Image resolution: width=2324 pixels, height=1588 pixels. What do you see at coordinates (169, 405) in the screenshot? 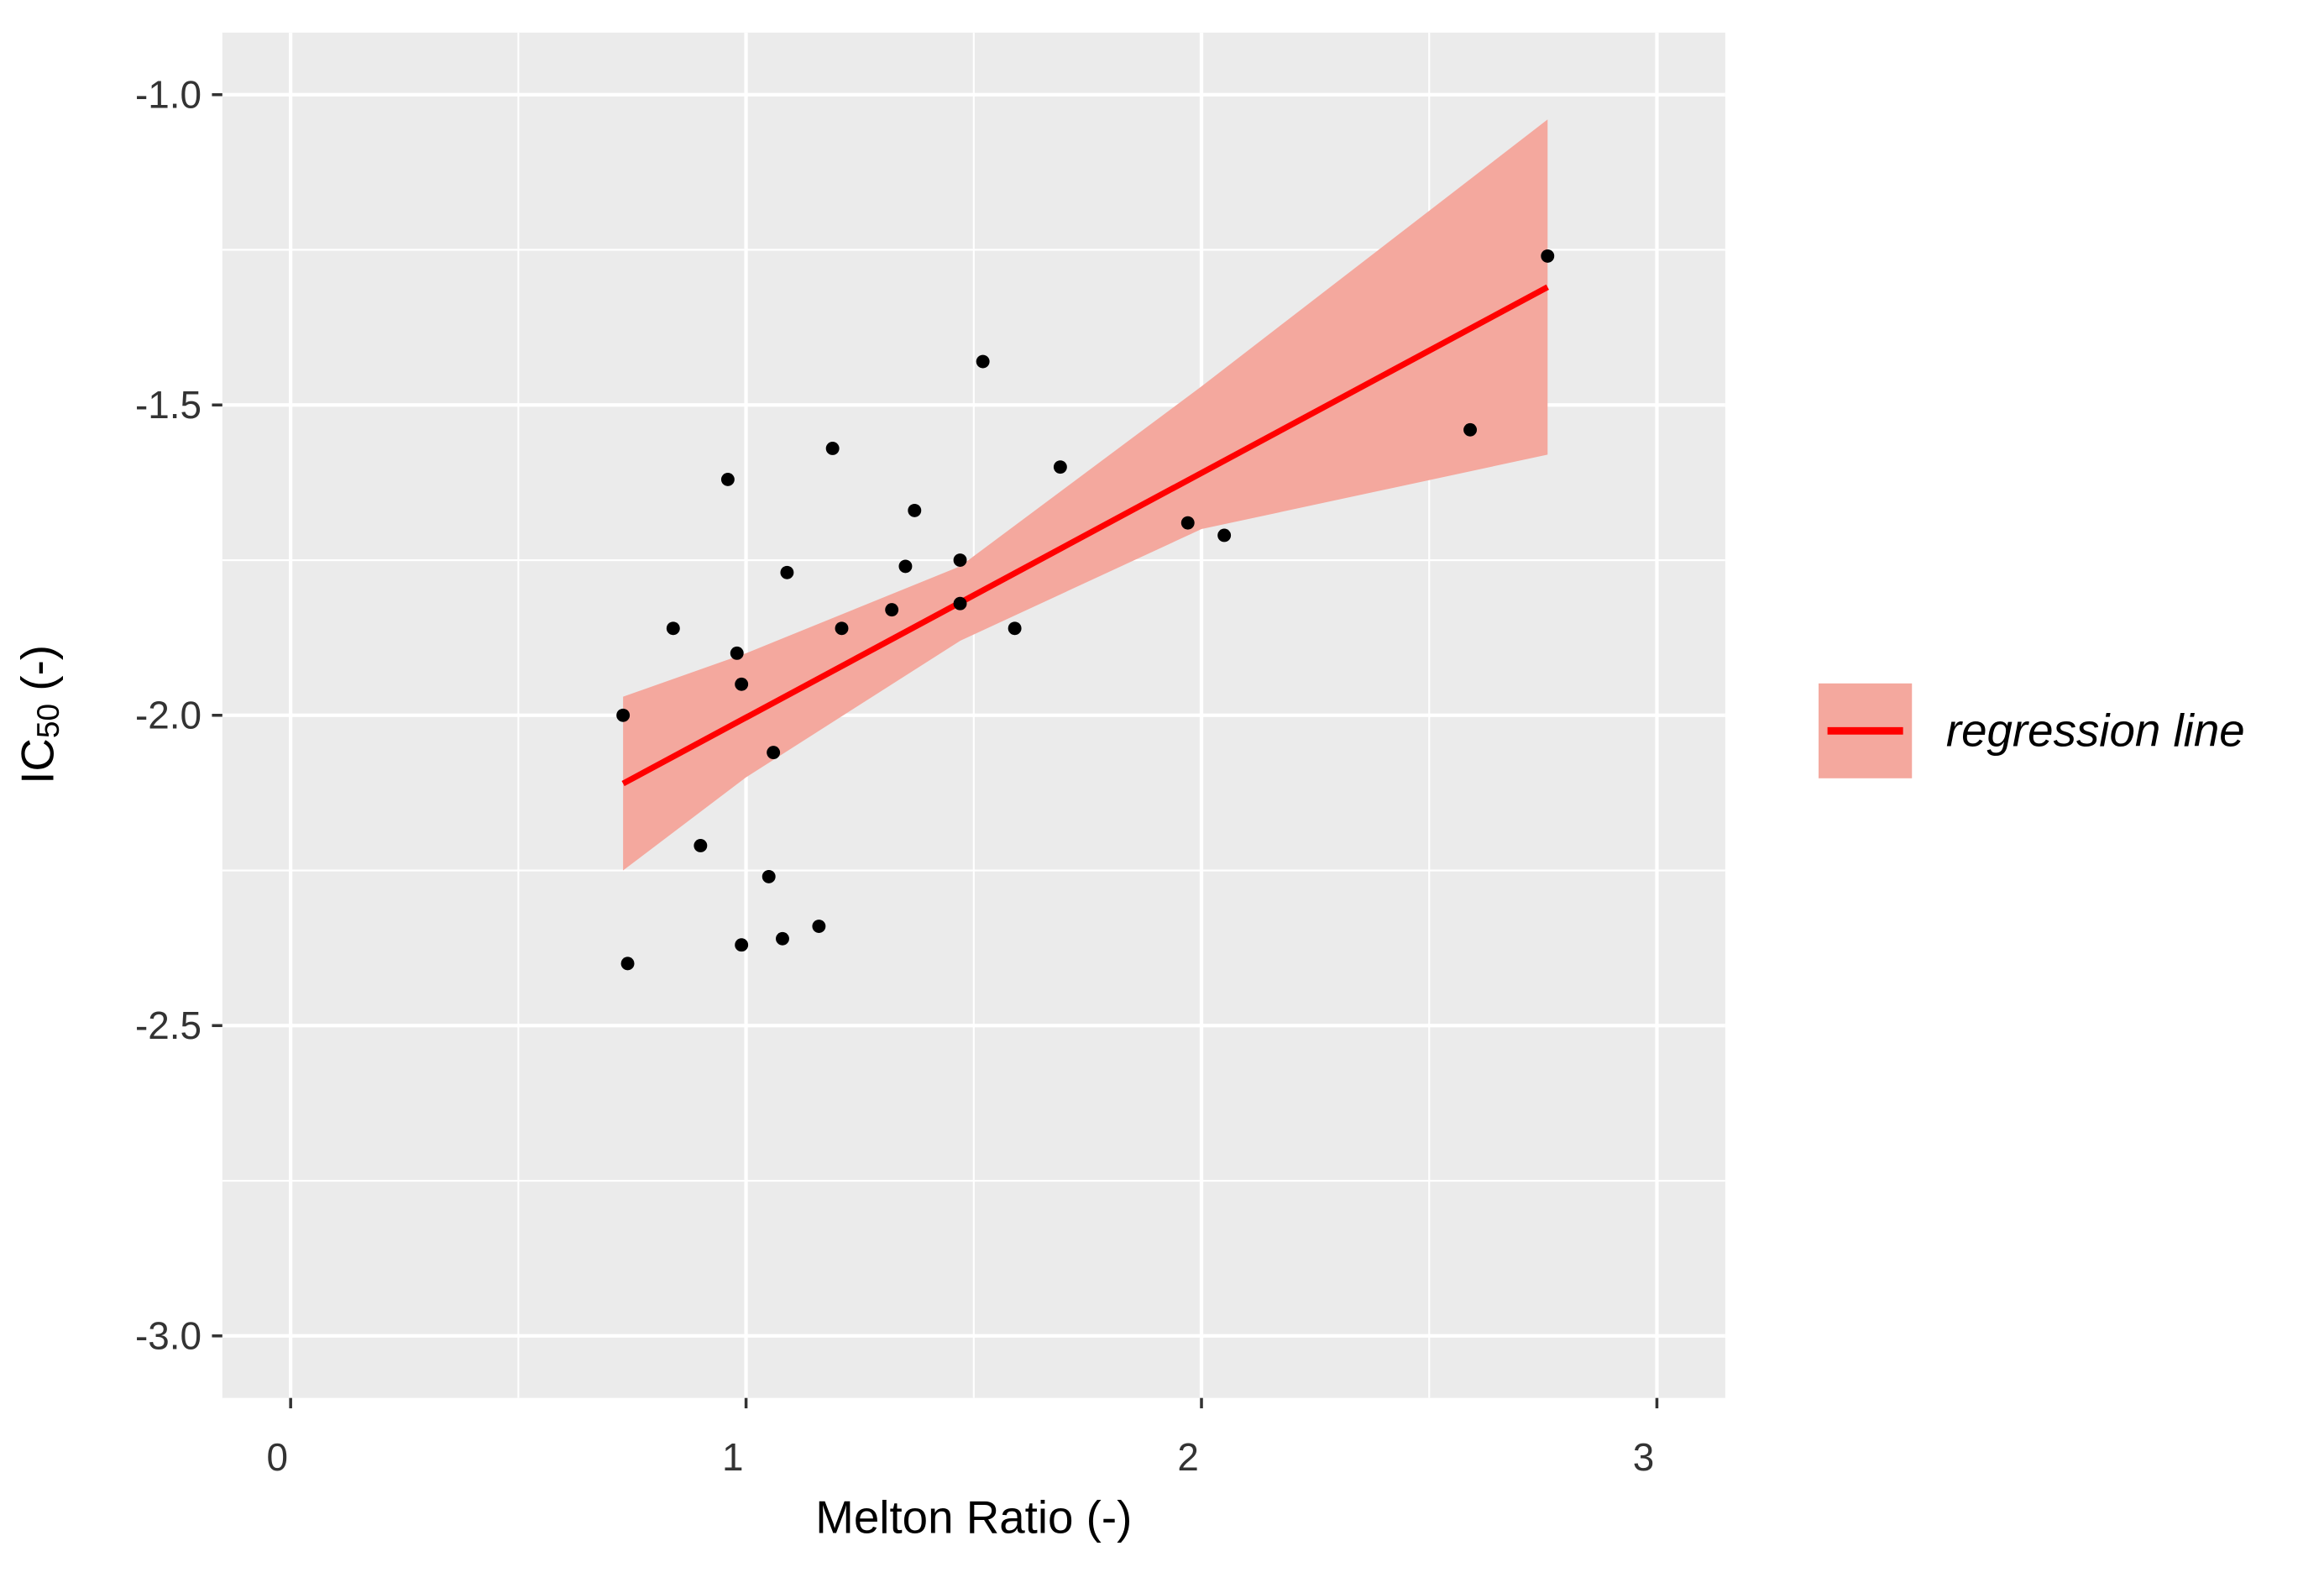
I see `y-tick-label: -1.5` at bounding box center [169, 405].